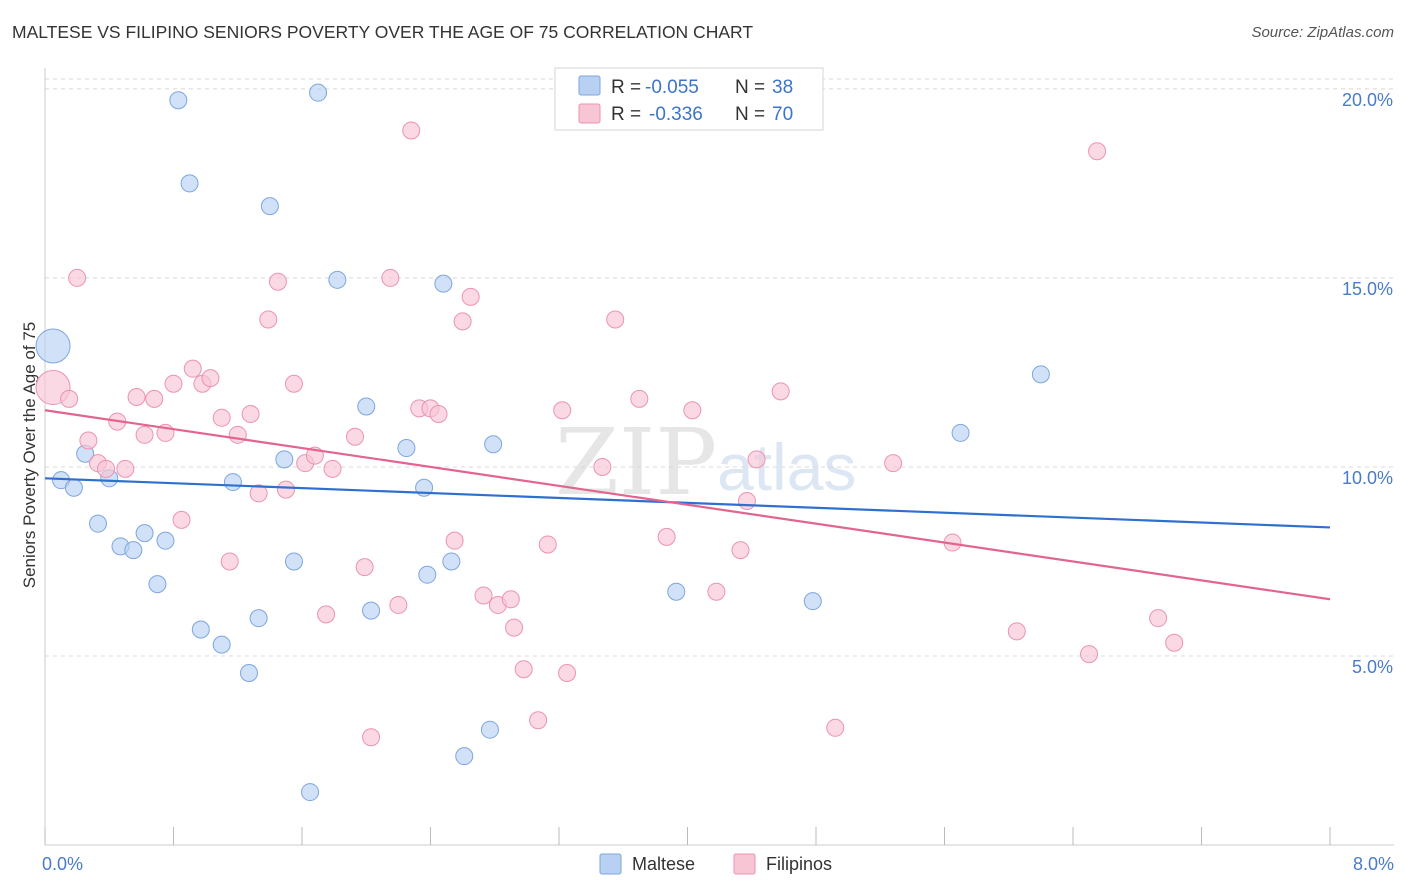 The height and width of the screenshot is (892, 1406). Describe the element at coordinates (744, 864) in the screenshot. I see `bottom-legend-swatch-filipinos` at that location.